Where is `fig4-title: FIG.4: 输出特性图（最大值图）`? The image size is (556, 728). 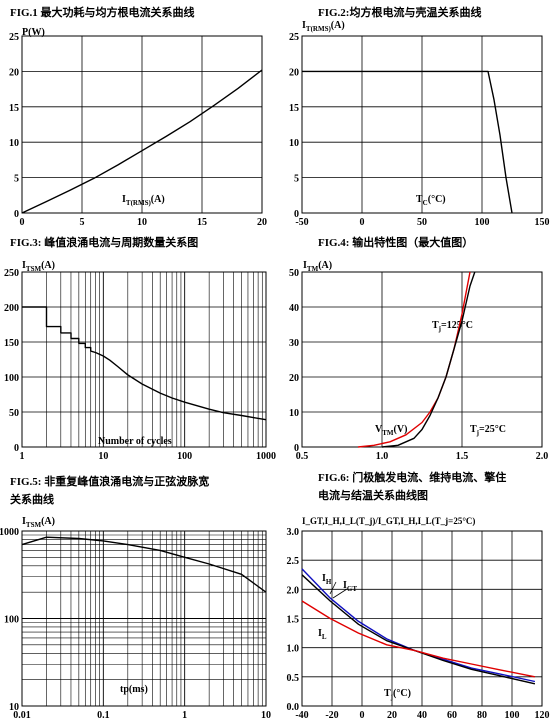 fig4-title: FIG.4: 输出特性图（最大值图） is located at coordinates (395, 242).